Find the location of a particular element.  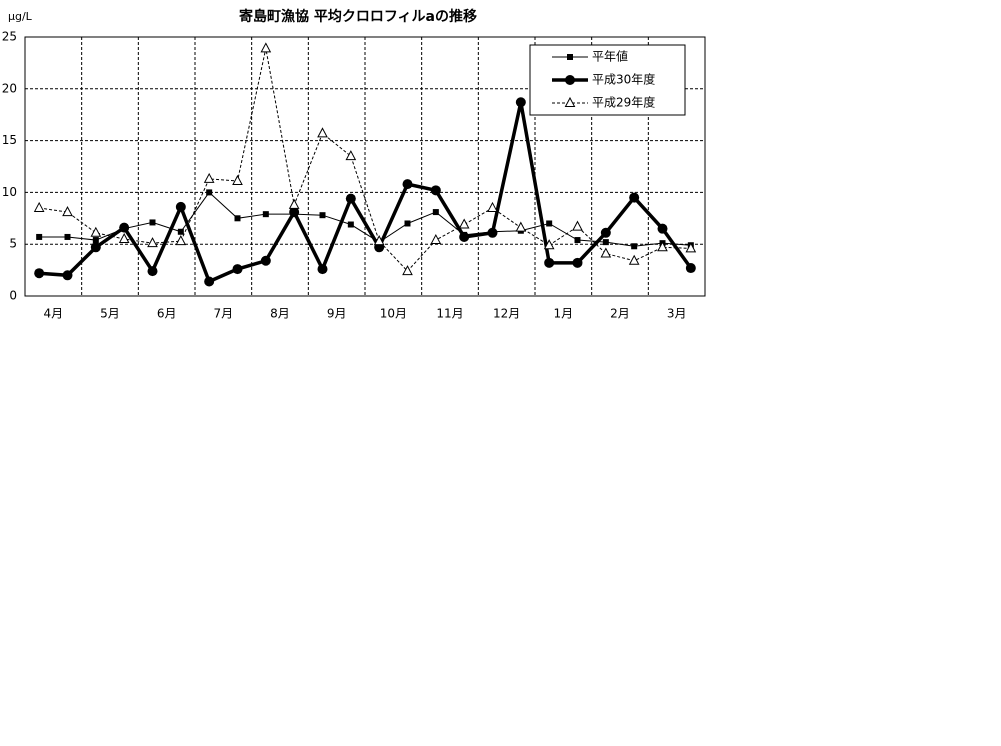

legend-label: 平年値 is located at coordinates (610, 56).